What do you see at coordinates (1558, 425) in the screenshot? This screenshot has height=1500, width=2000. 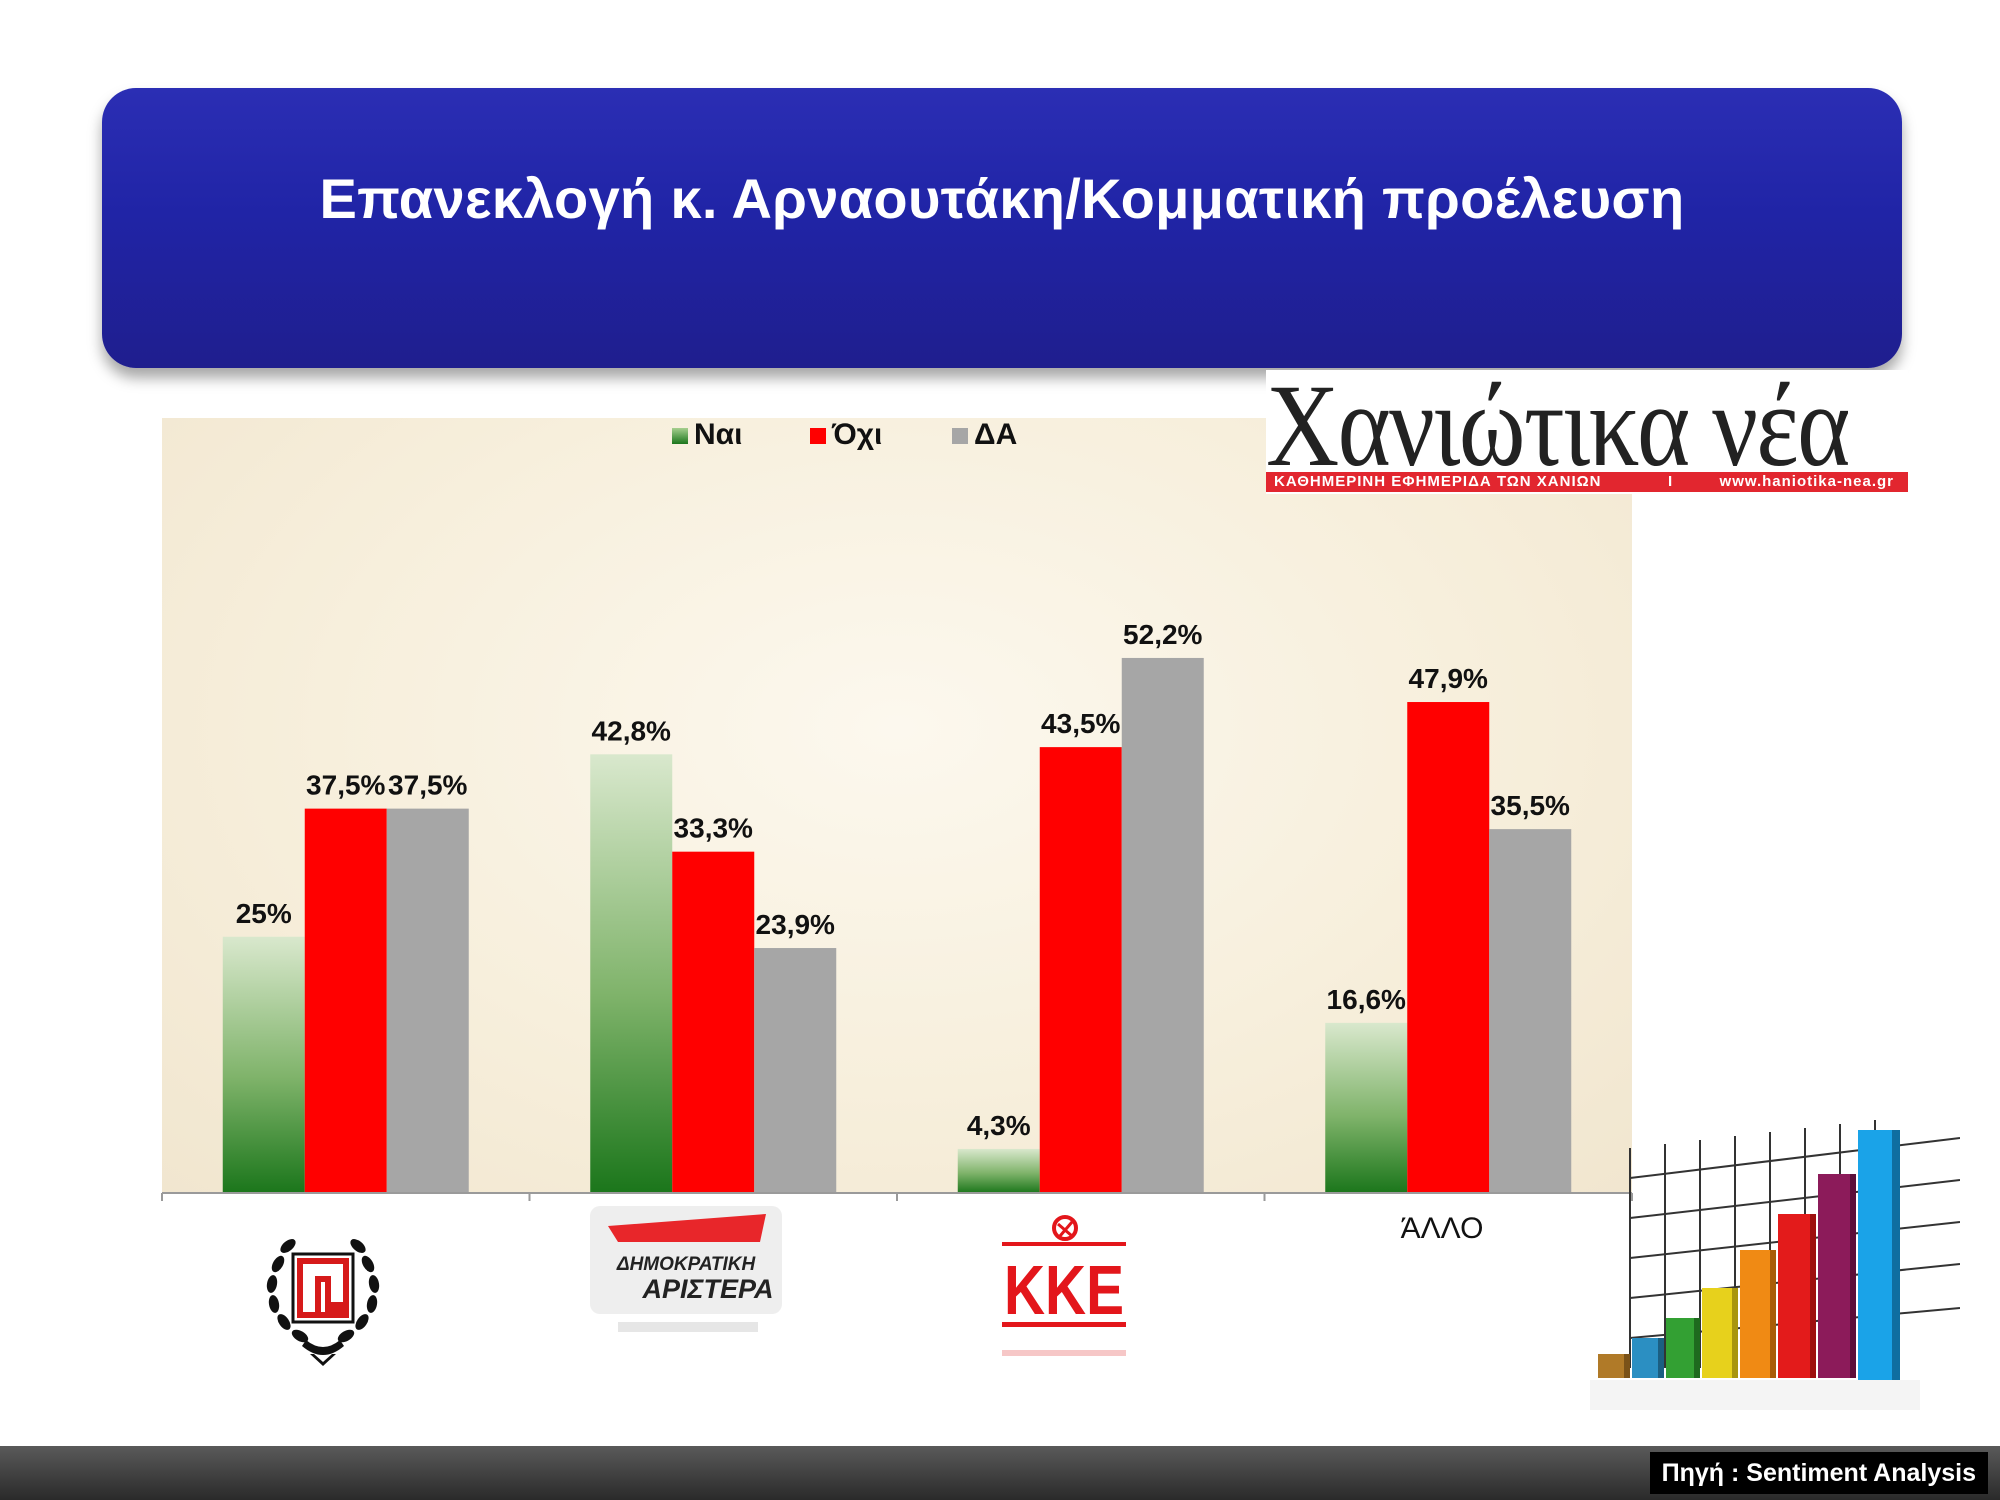 I see `newspaper-name: Χανιώτικα νέα` at bounding box center [1558, 425].